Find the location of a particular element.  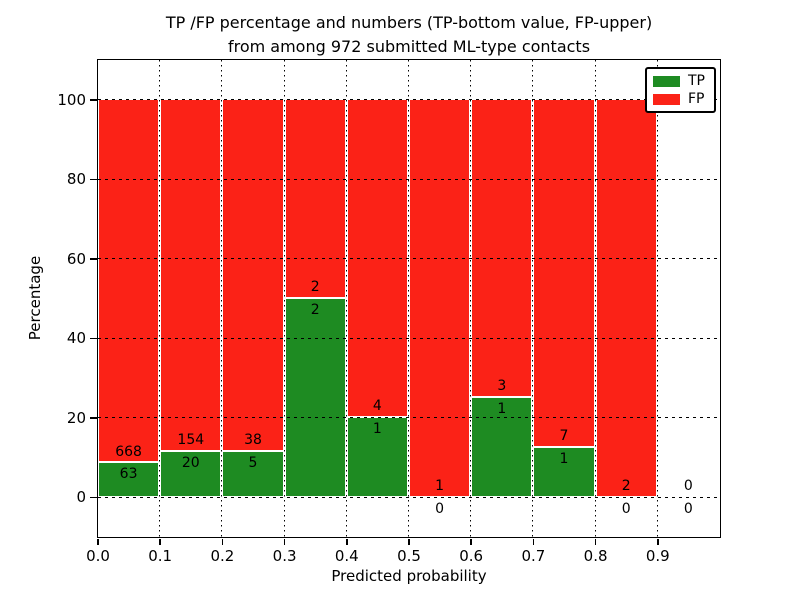

x-tick-label: 0.5 is located at coordinates (409, 556).